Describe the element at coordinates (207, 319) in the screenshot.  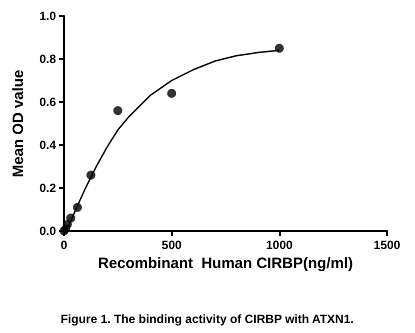
I see `caption: Figure 1. The binding activity of CIRBP with ATXN1.` at that location.